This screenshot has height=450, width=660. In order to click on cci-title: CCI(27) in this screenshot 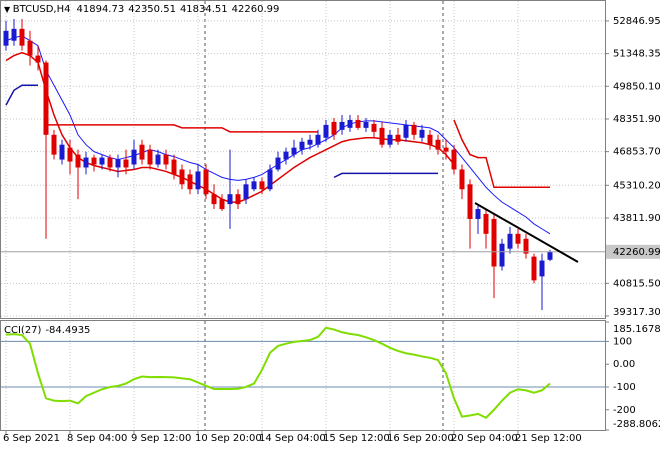, I will do `click(23, 330)`.